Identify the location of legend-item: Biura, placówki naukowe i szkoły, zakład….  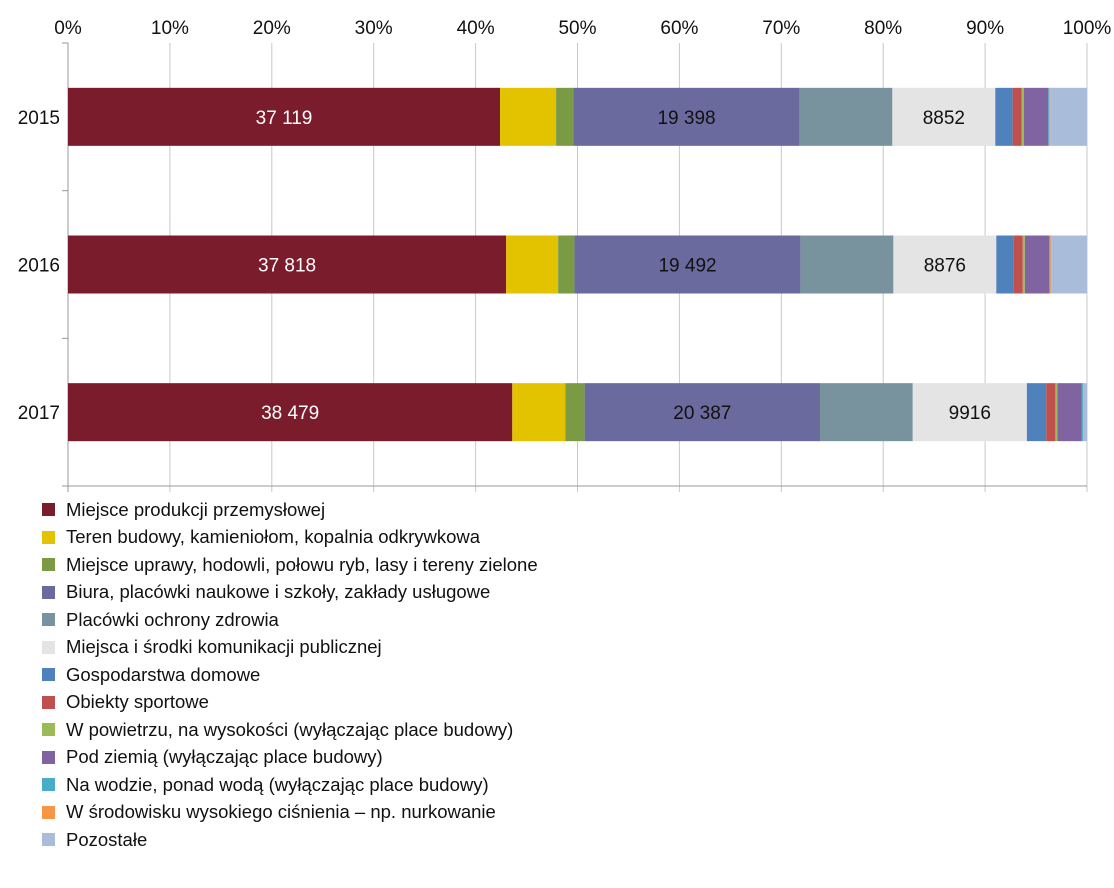
(572, 593).